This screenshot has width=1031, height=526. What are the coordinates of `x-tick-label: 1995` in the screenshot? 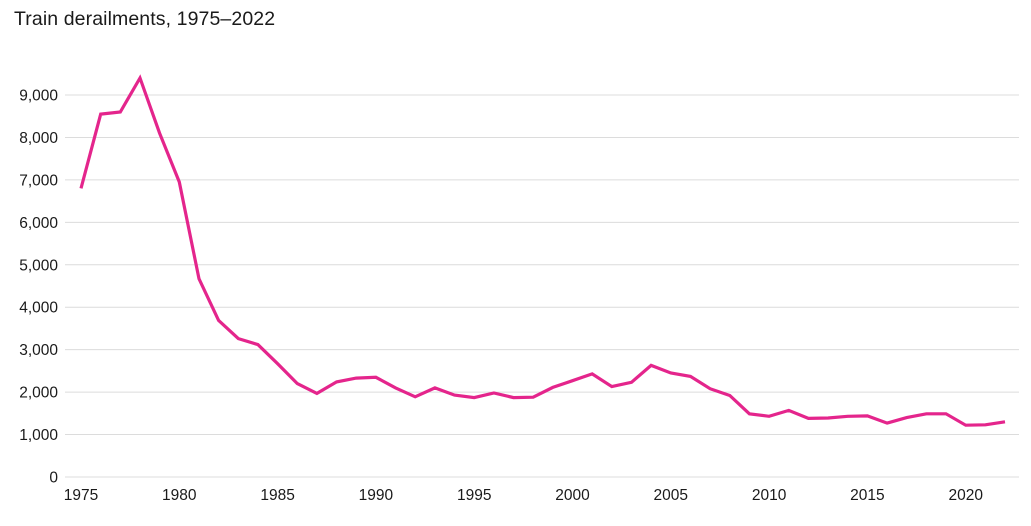 It's located at (474, 495).